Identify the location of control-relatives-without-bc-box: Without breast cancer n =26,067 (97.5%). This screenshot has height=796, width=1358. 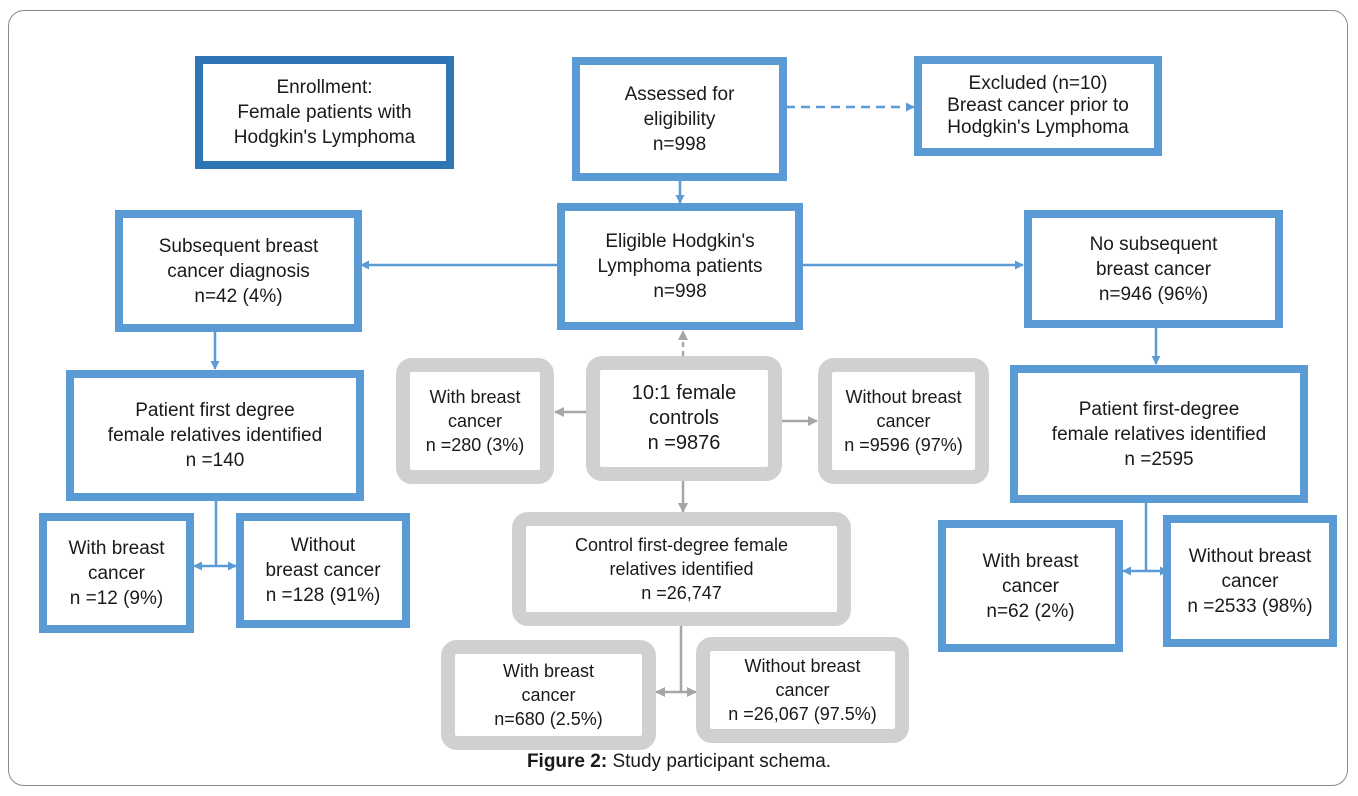
(802, 690).